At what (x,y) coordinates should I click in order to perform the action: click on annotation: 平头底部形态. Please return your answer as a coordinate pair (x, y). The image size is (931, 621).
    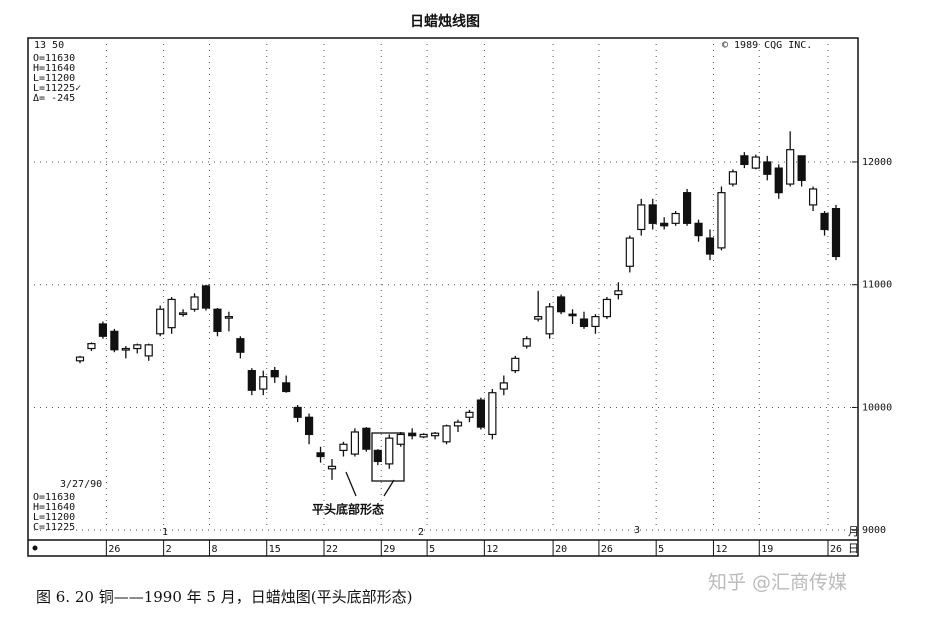
    Looking at the image, I should click on (348, 509).